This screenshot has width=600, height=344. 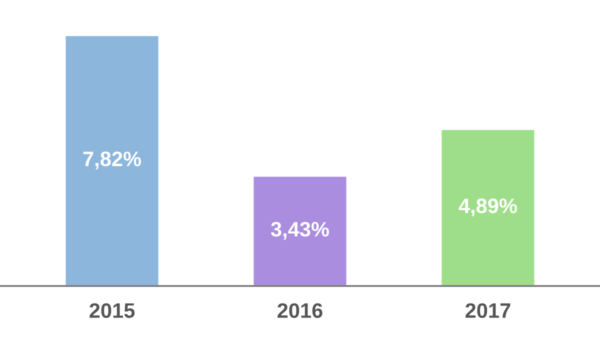 What do you see at coordinates (488, 310) in the screenshot?
I see `x-tick-label: 2017` at bounding box center [488, 310].